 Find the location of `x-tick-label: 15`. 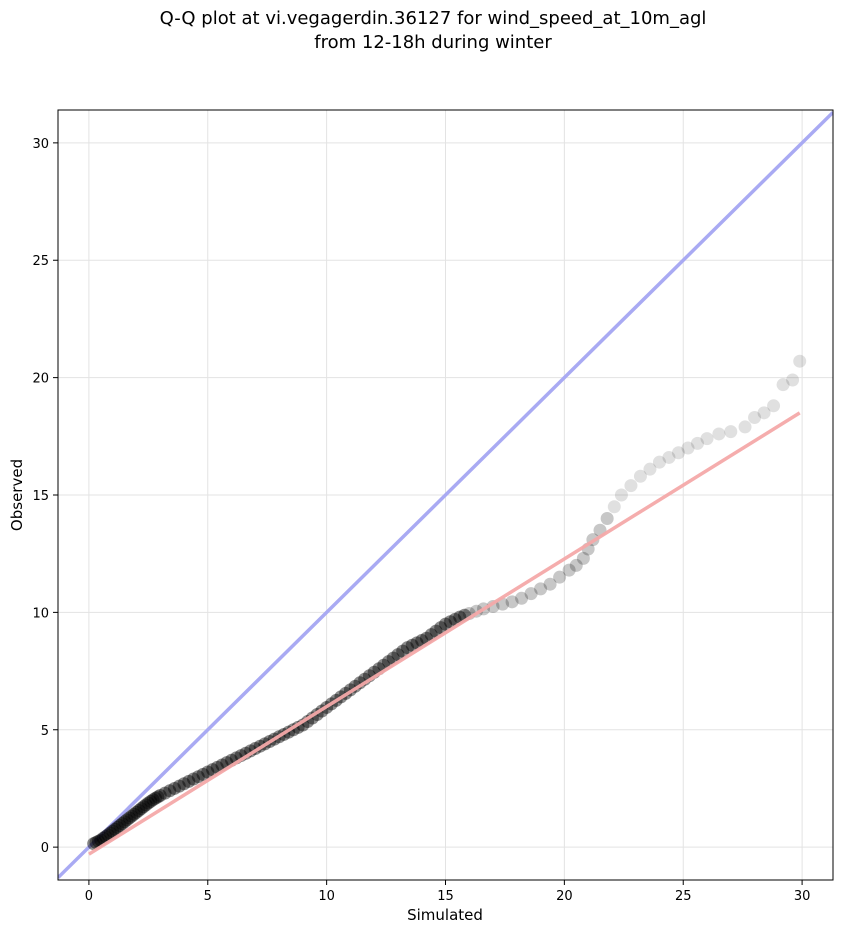

x-tick-label: 15 is located at coordinates (445, 896).